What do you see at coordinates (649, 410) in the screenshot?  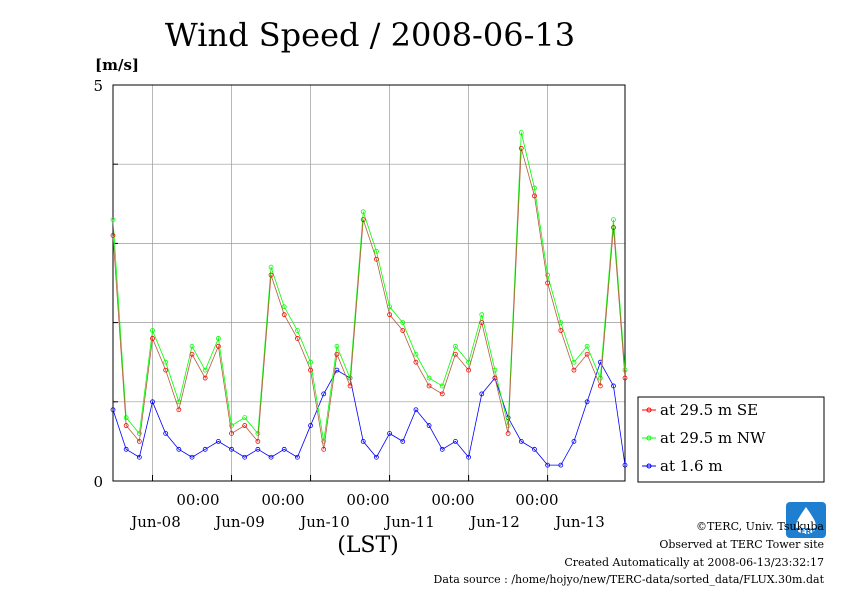 I see `legend-marker-se` at bounding box center [649, 410].